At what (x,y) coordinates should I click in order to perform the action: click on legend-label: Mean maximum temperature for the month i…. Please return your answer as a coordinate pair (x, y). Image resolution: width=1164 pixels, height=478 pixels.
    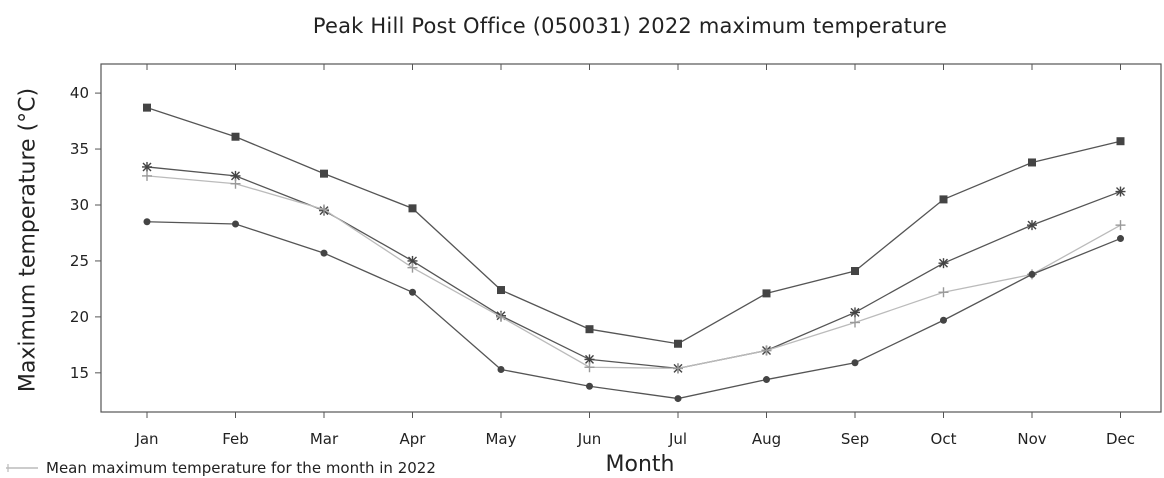
    Looking at the image, I should click on (241, 468).